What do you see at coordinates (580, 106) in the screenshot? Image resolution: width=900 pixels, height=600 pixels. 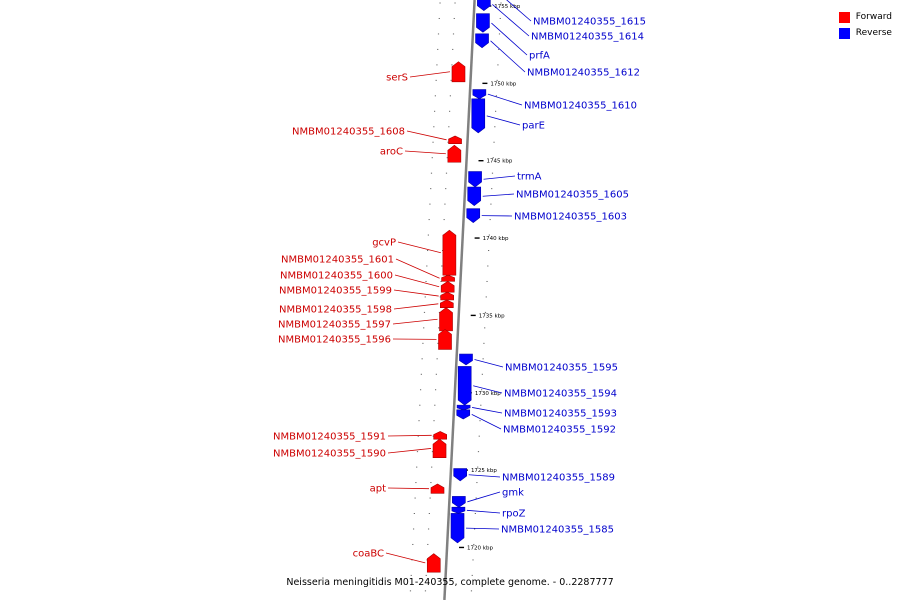 I see `gene-label-NMBM01240355_1610: NMBM01240355_1610` at bounding box center [580, 106].